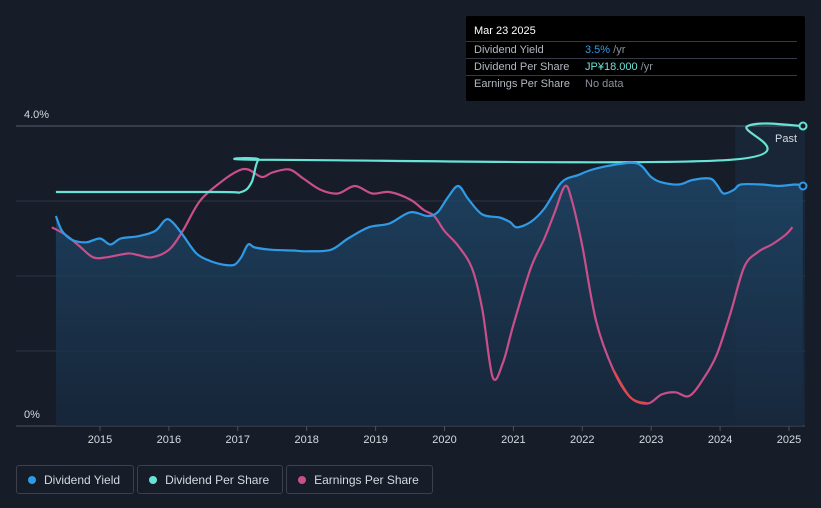  What do you see at coordinates (803, 186) in the screenshot?
I see `dividend-yield-end-marker` at bounding box center [803, 186].